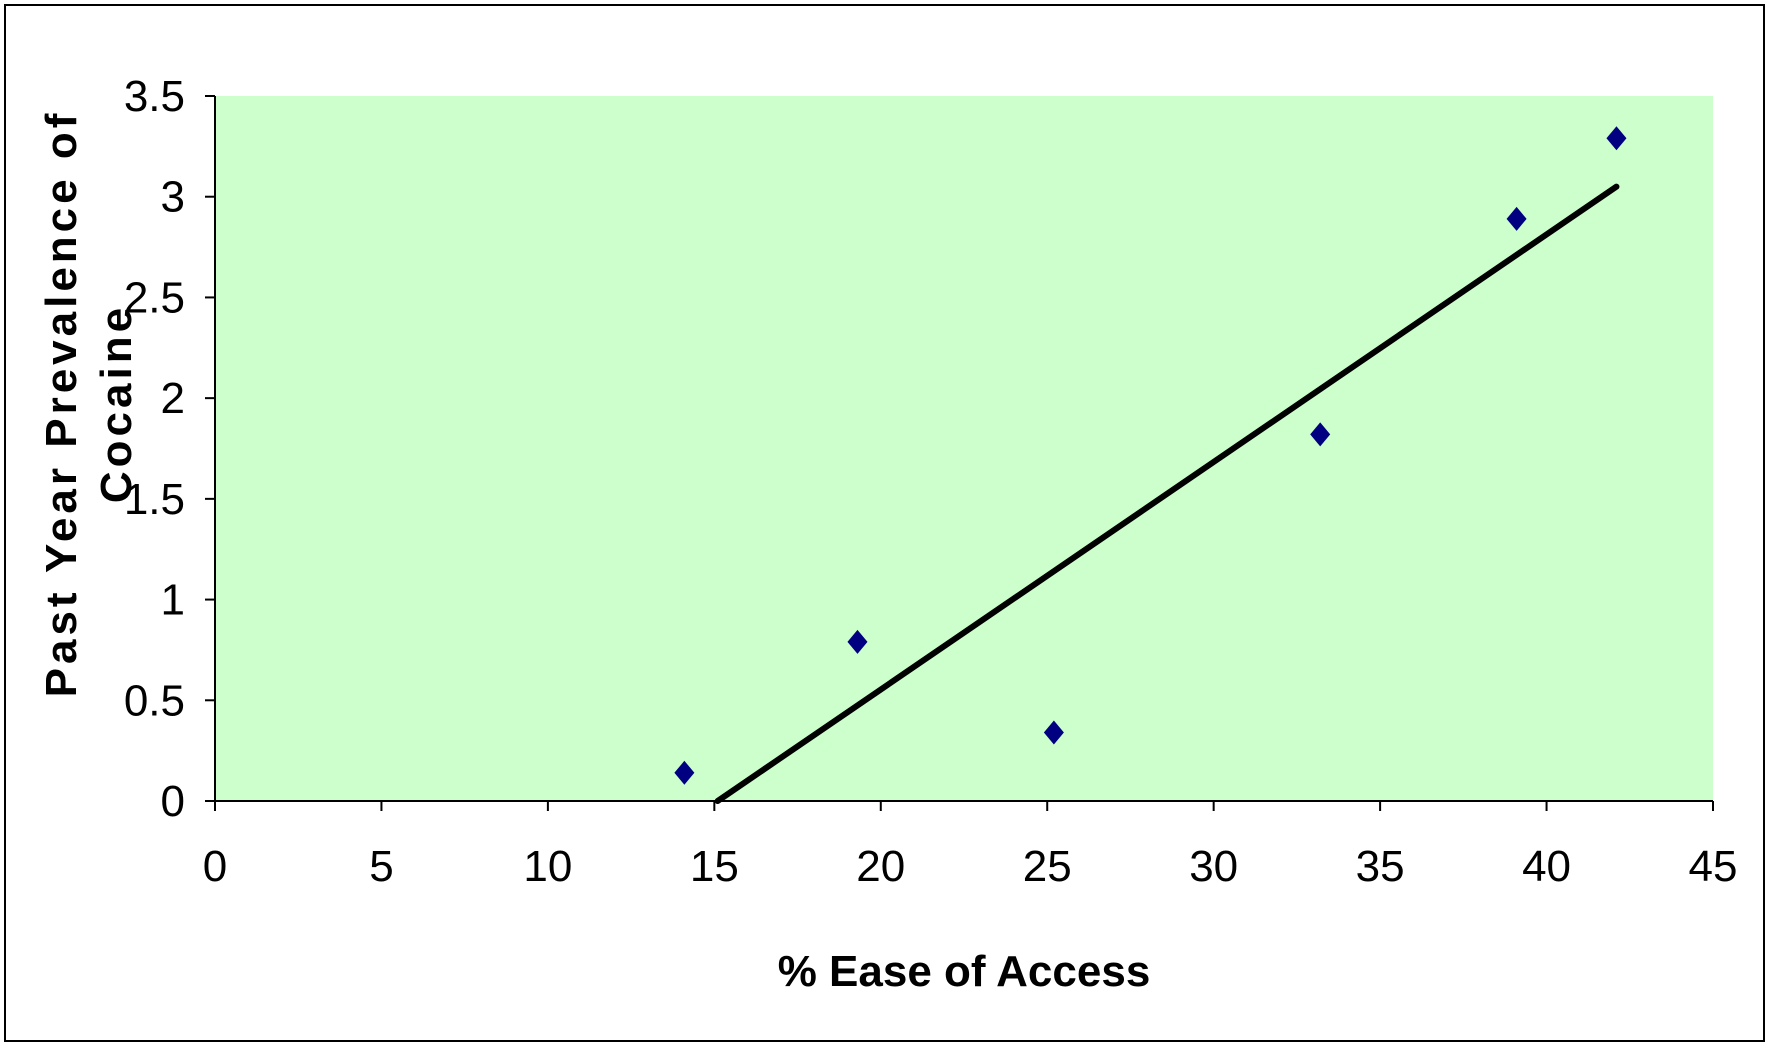  Describe the element at coordinates (154, 499) in the screenshot. I see `y-tick-label: 1.5` at that location.